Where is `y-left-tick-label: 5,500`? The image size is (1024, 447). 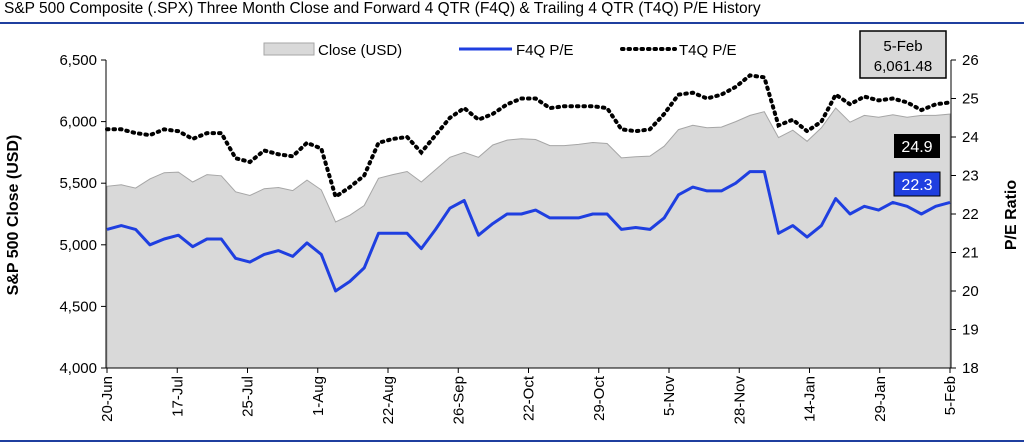 y-left-tick-label: 5,500 is located at coordinates (78, 183).